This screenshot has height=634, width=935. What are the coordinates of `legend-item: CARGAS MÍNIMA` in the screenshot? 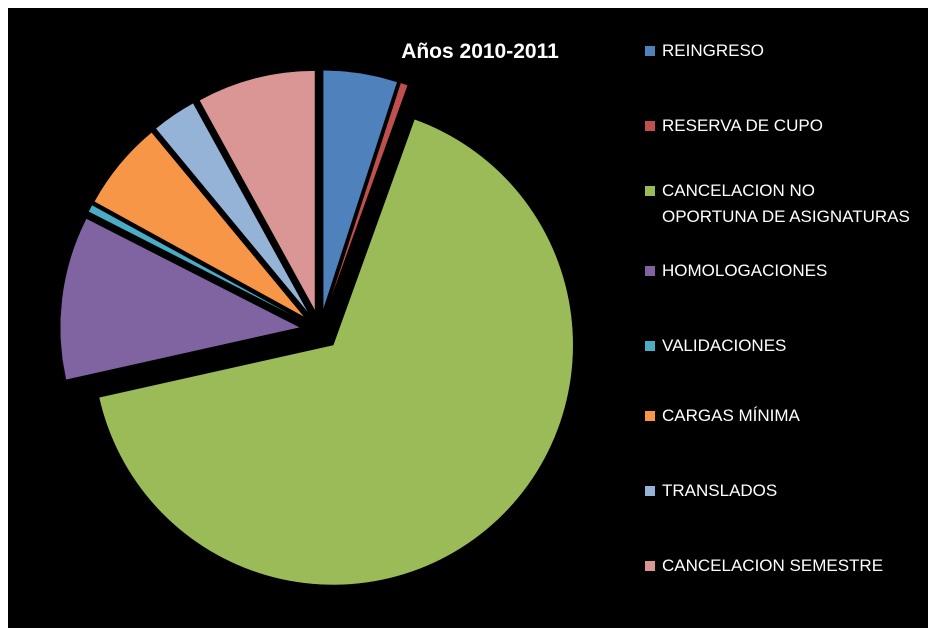 It's located at (790, 416).